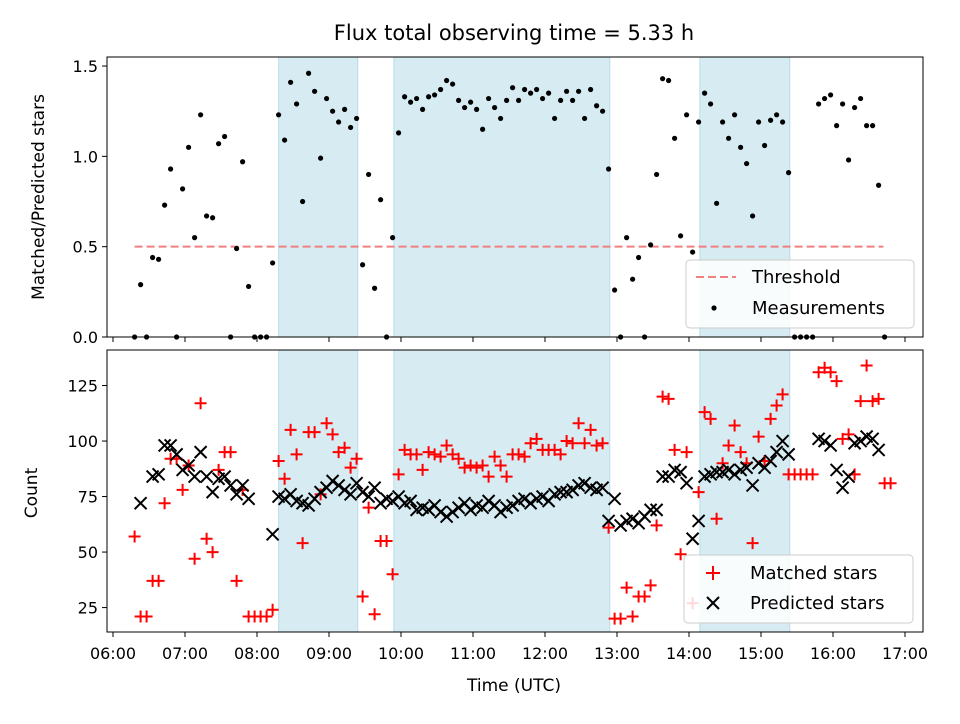 Image resolution: width=960 pixels, height=724 pixels. What do you see at coordinates (82, 386) in the screenshot?
I see `y-tick-label: 125` at bounding box center [82, 386].